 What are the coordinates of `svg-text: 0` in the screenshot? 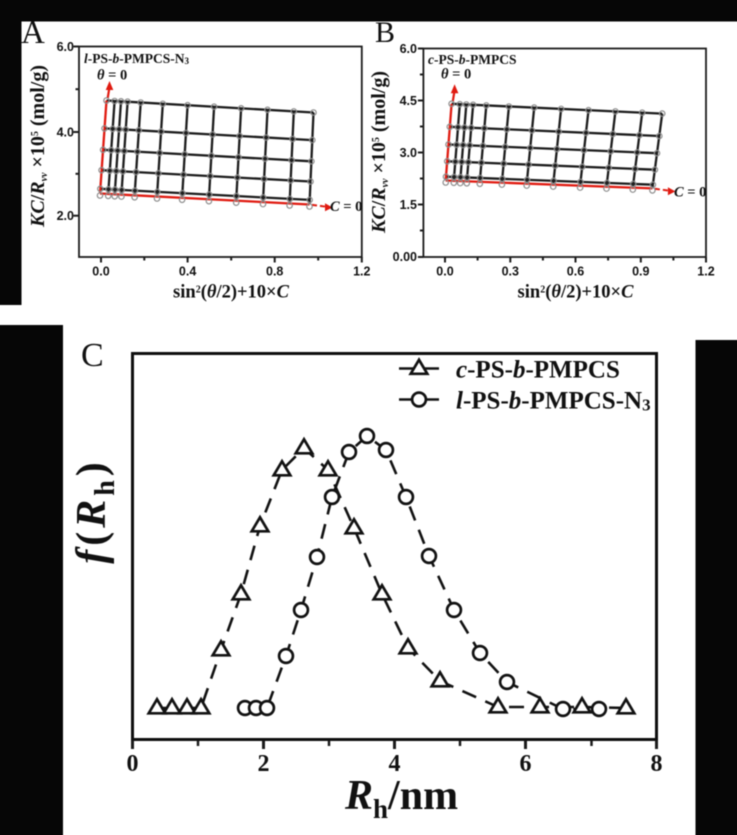 It's located at (133, 764).